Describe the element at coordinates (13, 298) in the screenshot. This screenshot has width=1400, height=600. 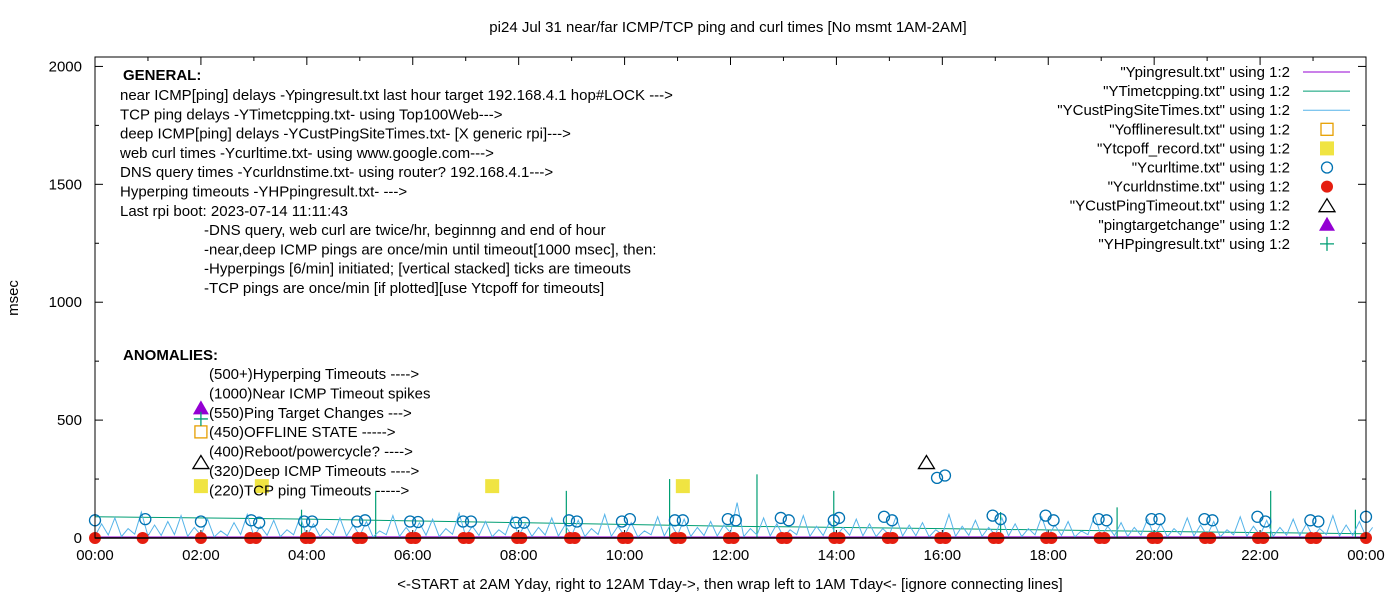
I see `y-axis-label: msec` at that location.